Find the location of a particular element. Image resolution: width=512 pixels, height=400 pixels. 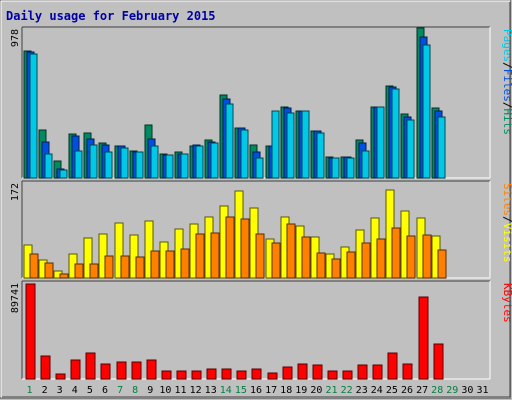

day-label-11: 11 is located at coordinates (180, 390).